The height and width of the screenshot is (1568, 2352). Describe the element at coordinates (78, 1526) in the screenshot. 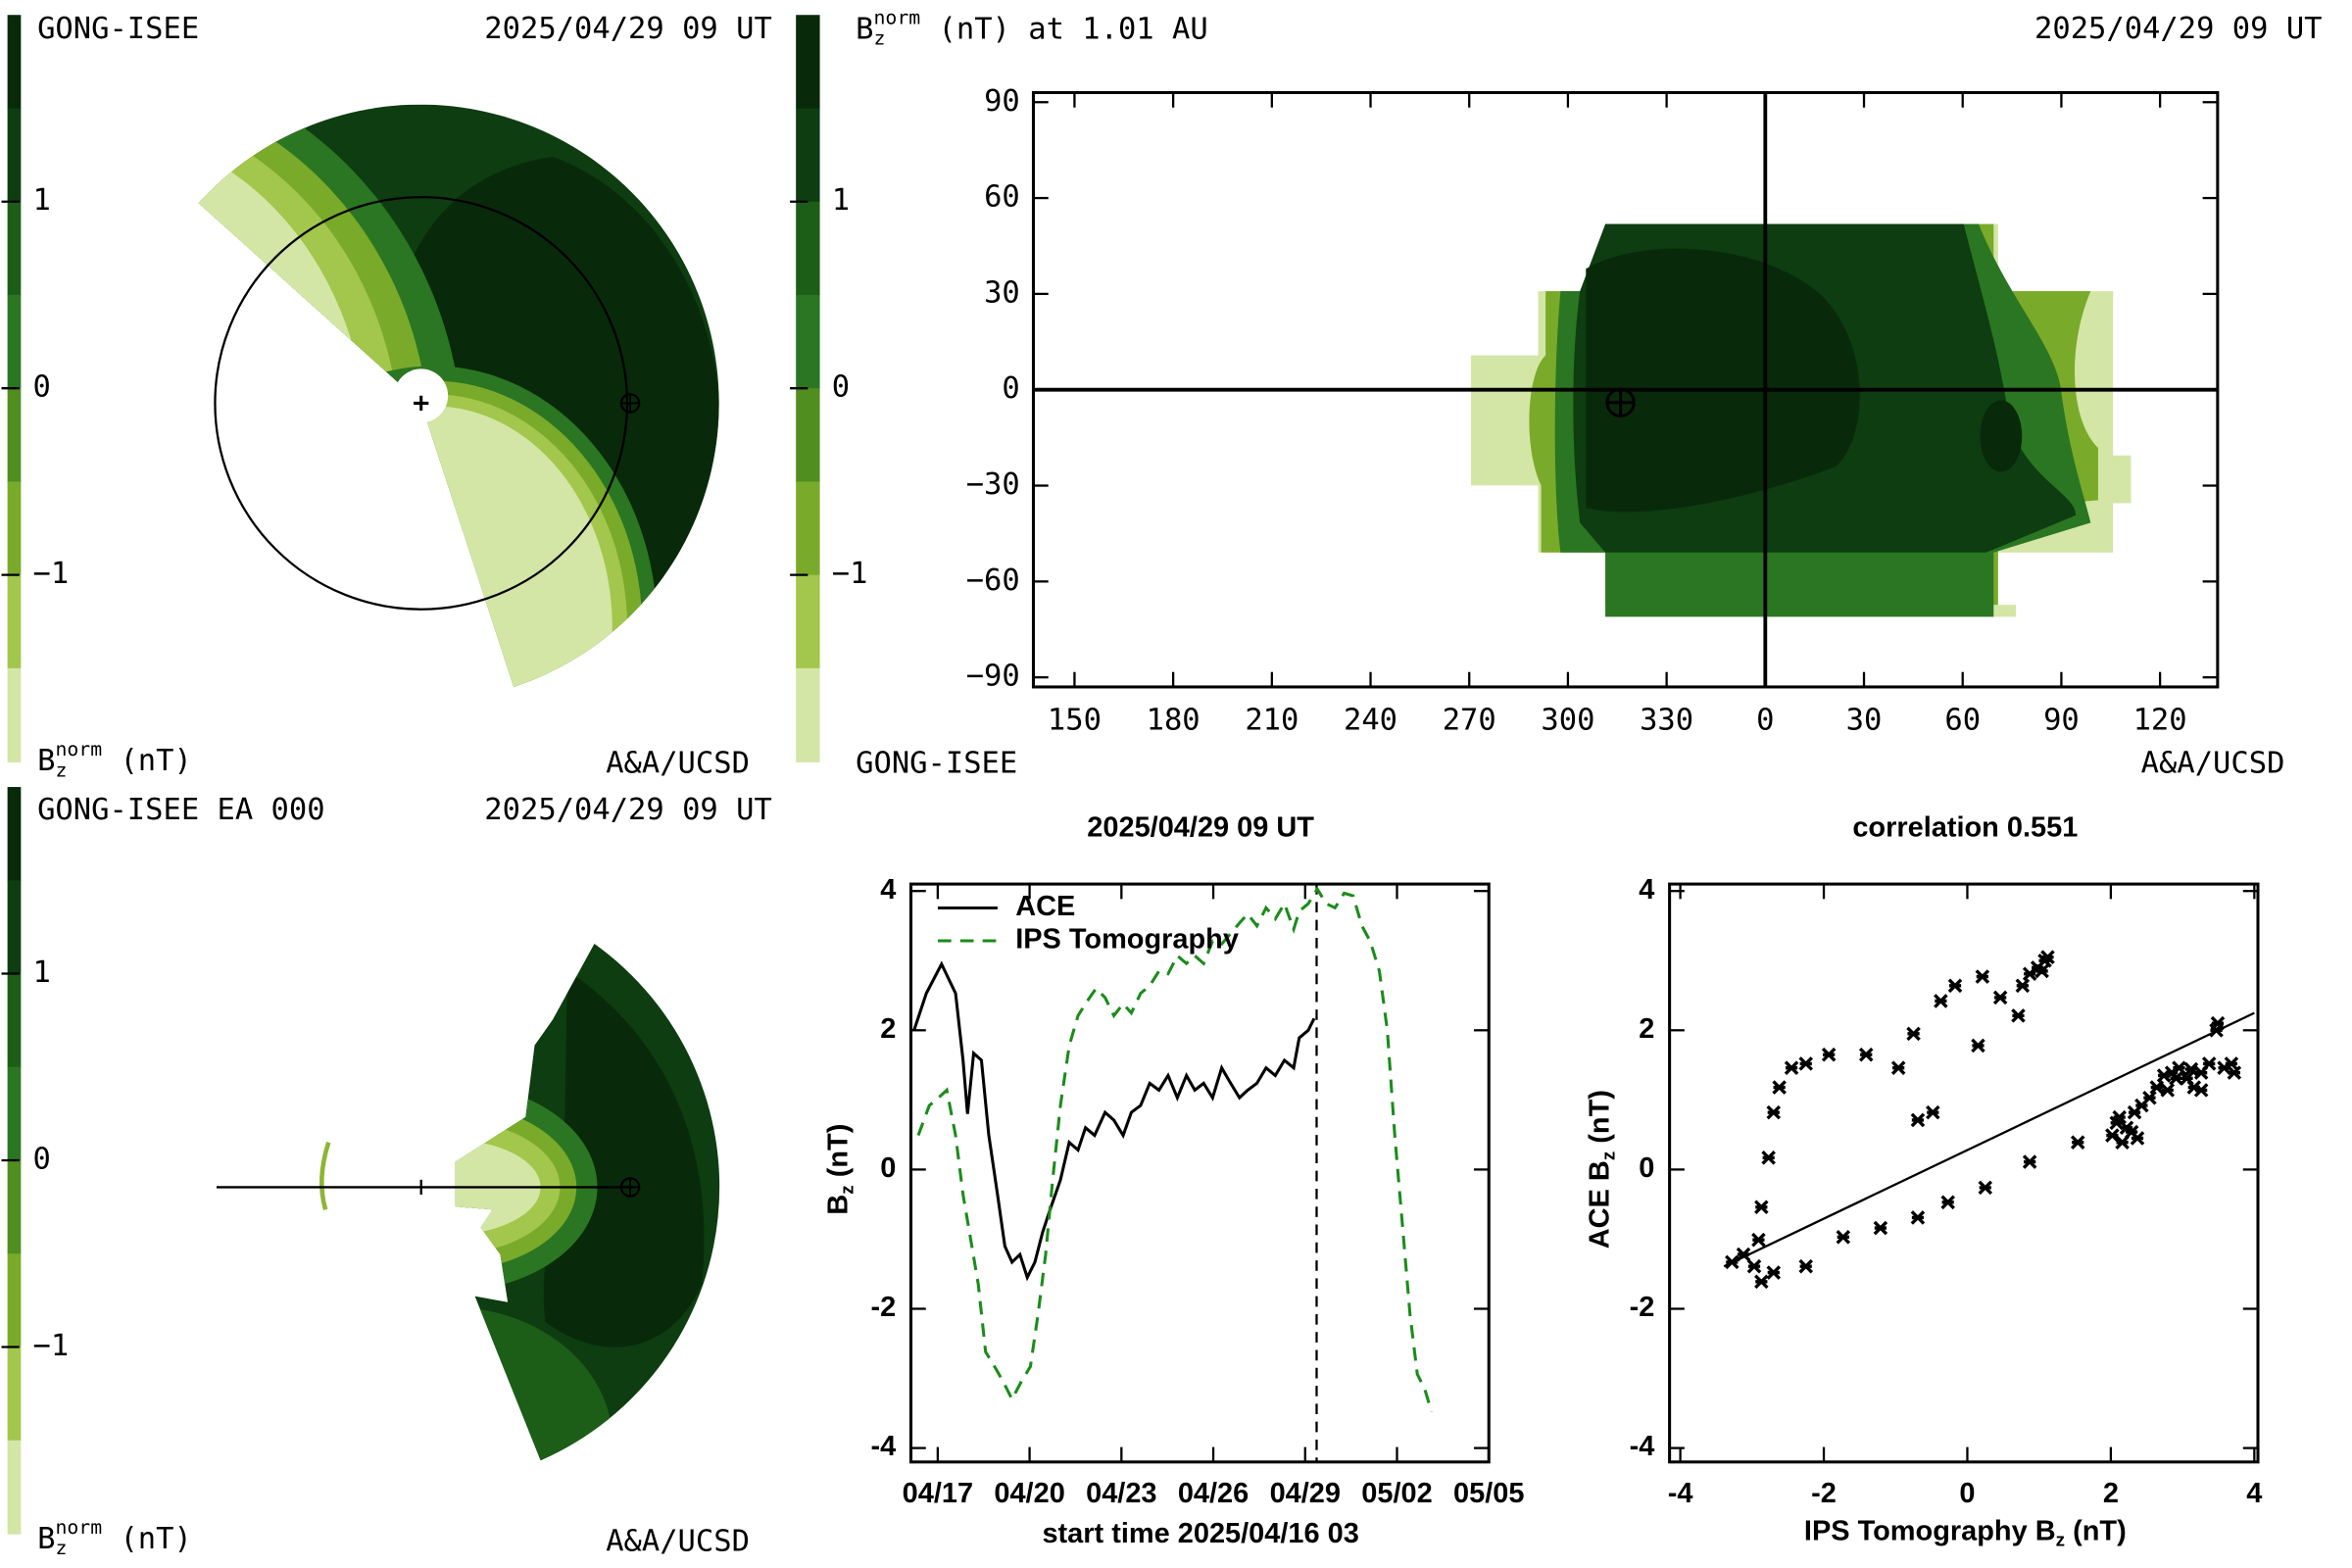

I see `colorbar-label-sup: norm` at that location.